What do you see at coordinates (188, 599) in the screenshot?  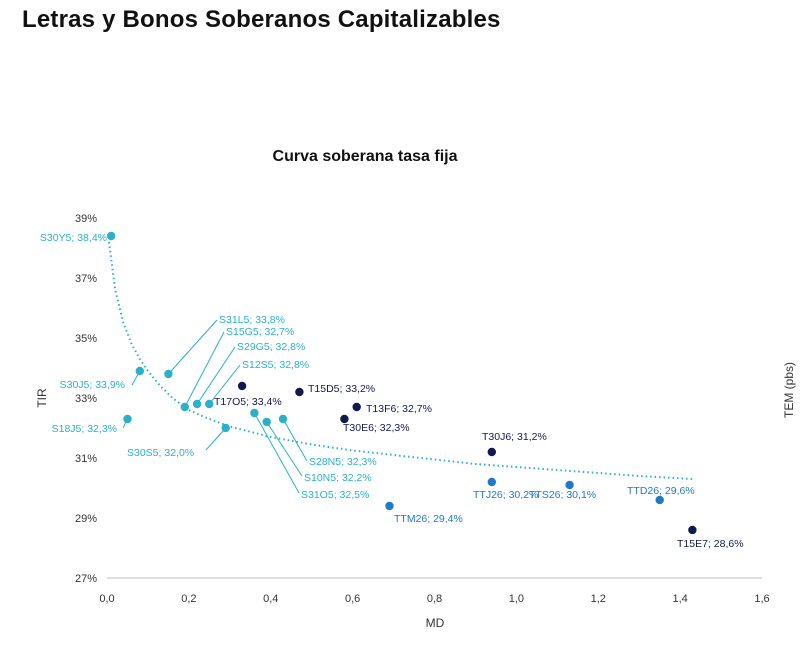 I see `x-tick-label: 0,2` at bounding box center [188, 599].